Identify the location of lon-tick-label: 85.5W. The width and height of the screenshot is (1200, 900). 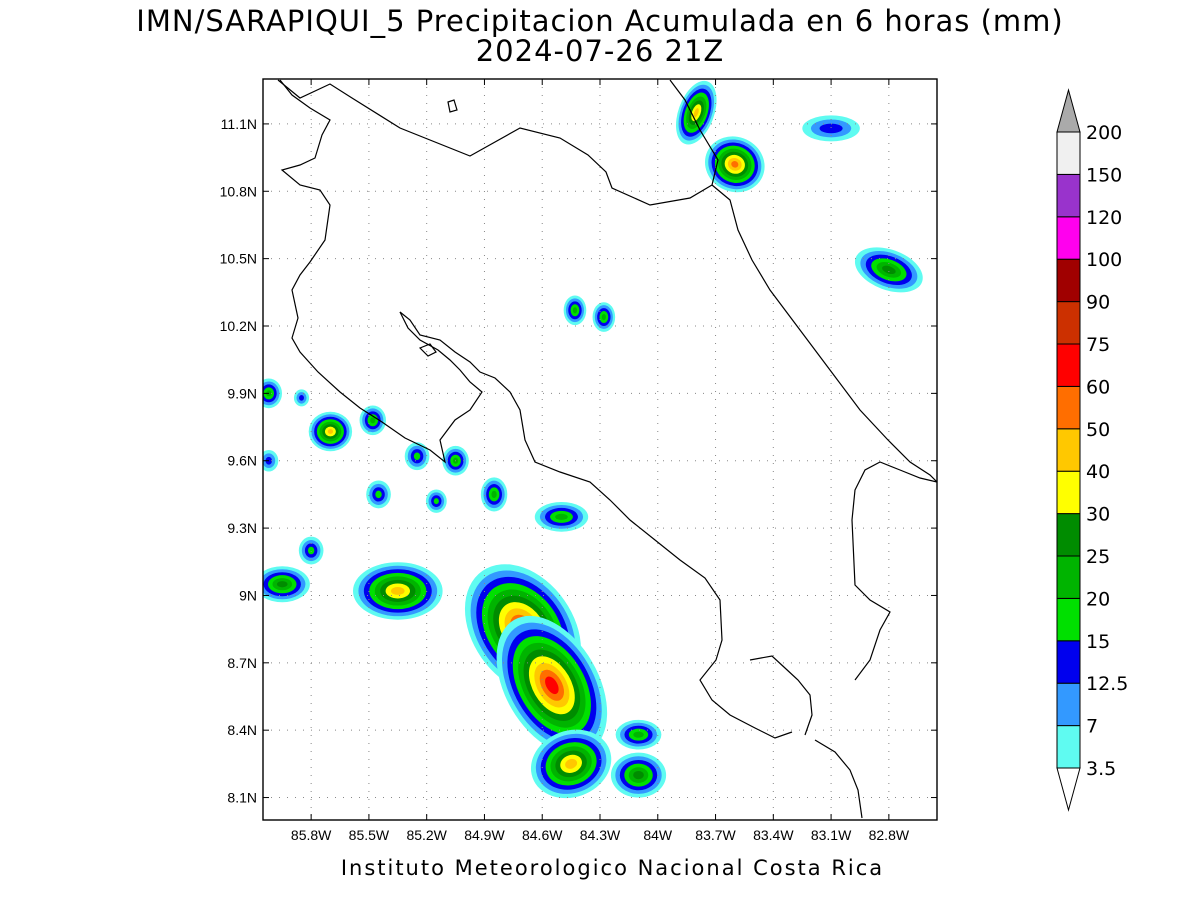
(369, 835).